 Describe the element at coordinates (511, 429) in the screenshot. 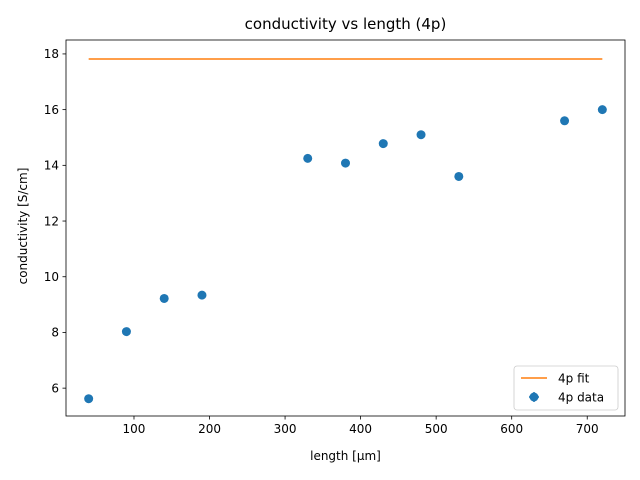

I see `x-tick-label: 600` at that location.